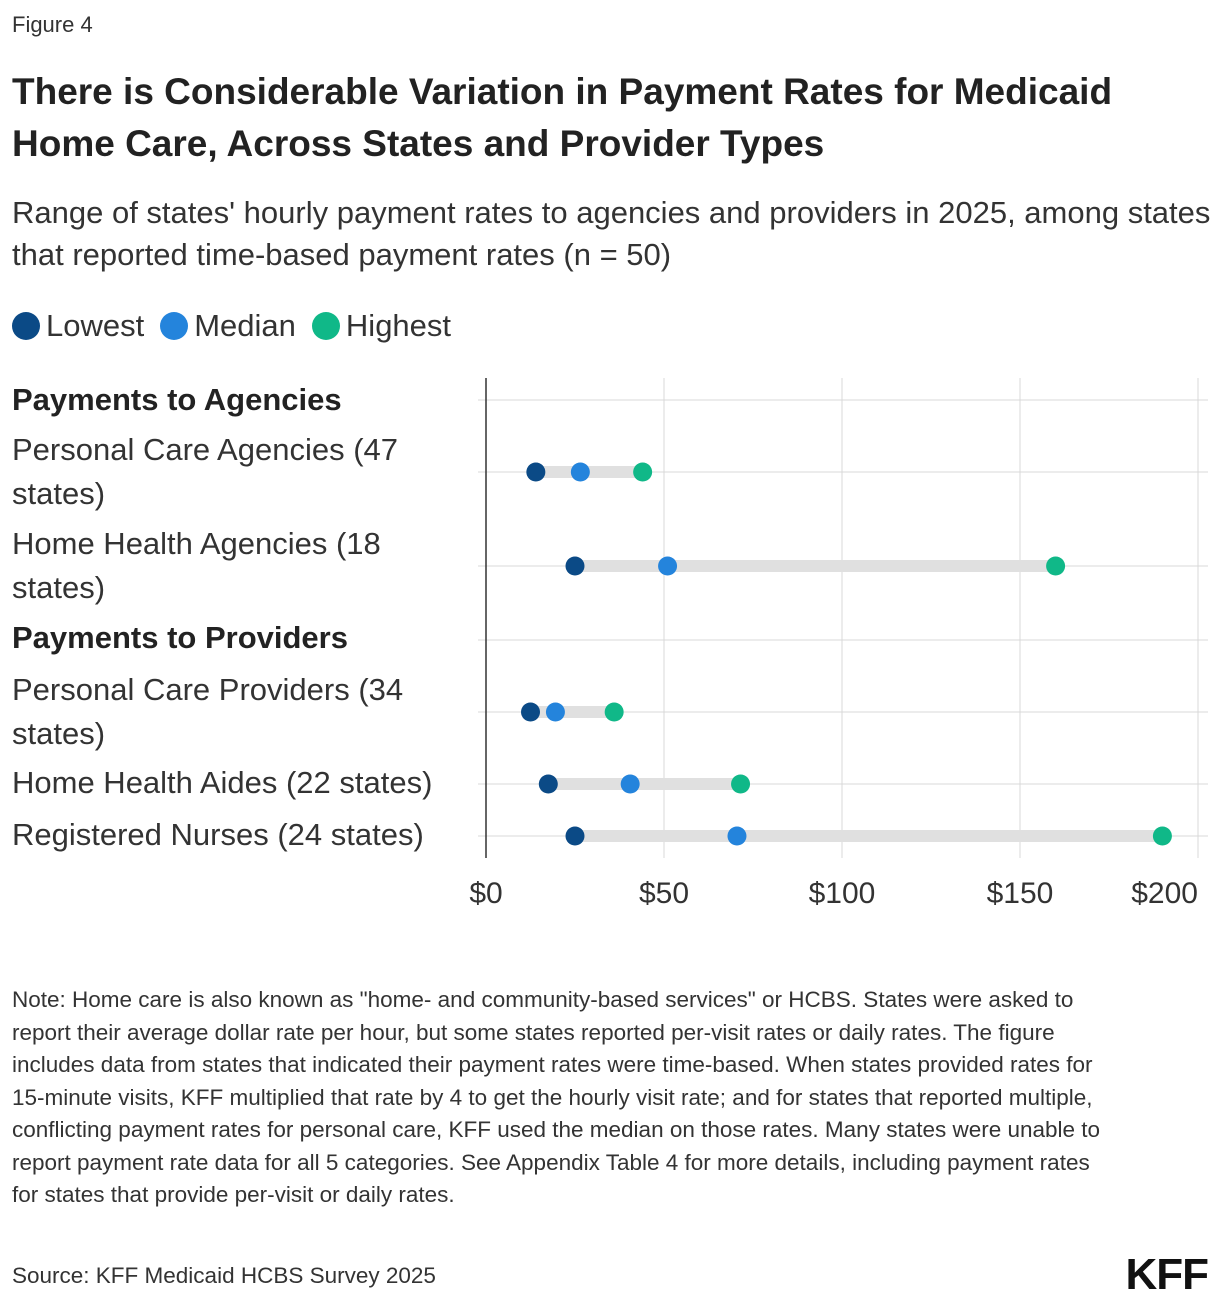 Image resolution: width=1220 pixels, height=1306 pixels. I want to click on group-label-providers: Payments to Providers, so click(180, 637).